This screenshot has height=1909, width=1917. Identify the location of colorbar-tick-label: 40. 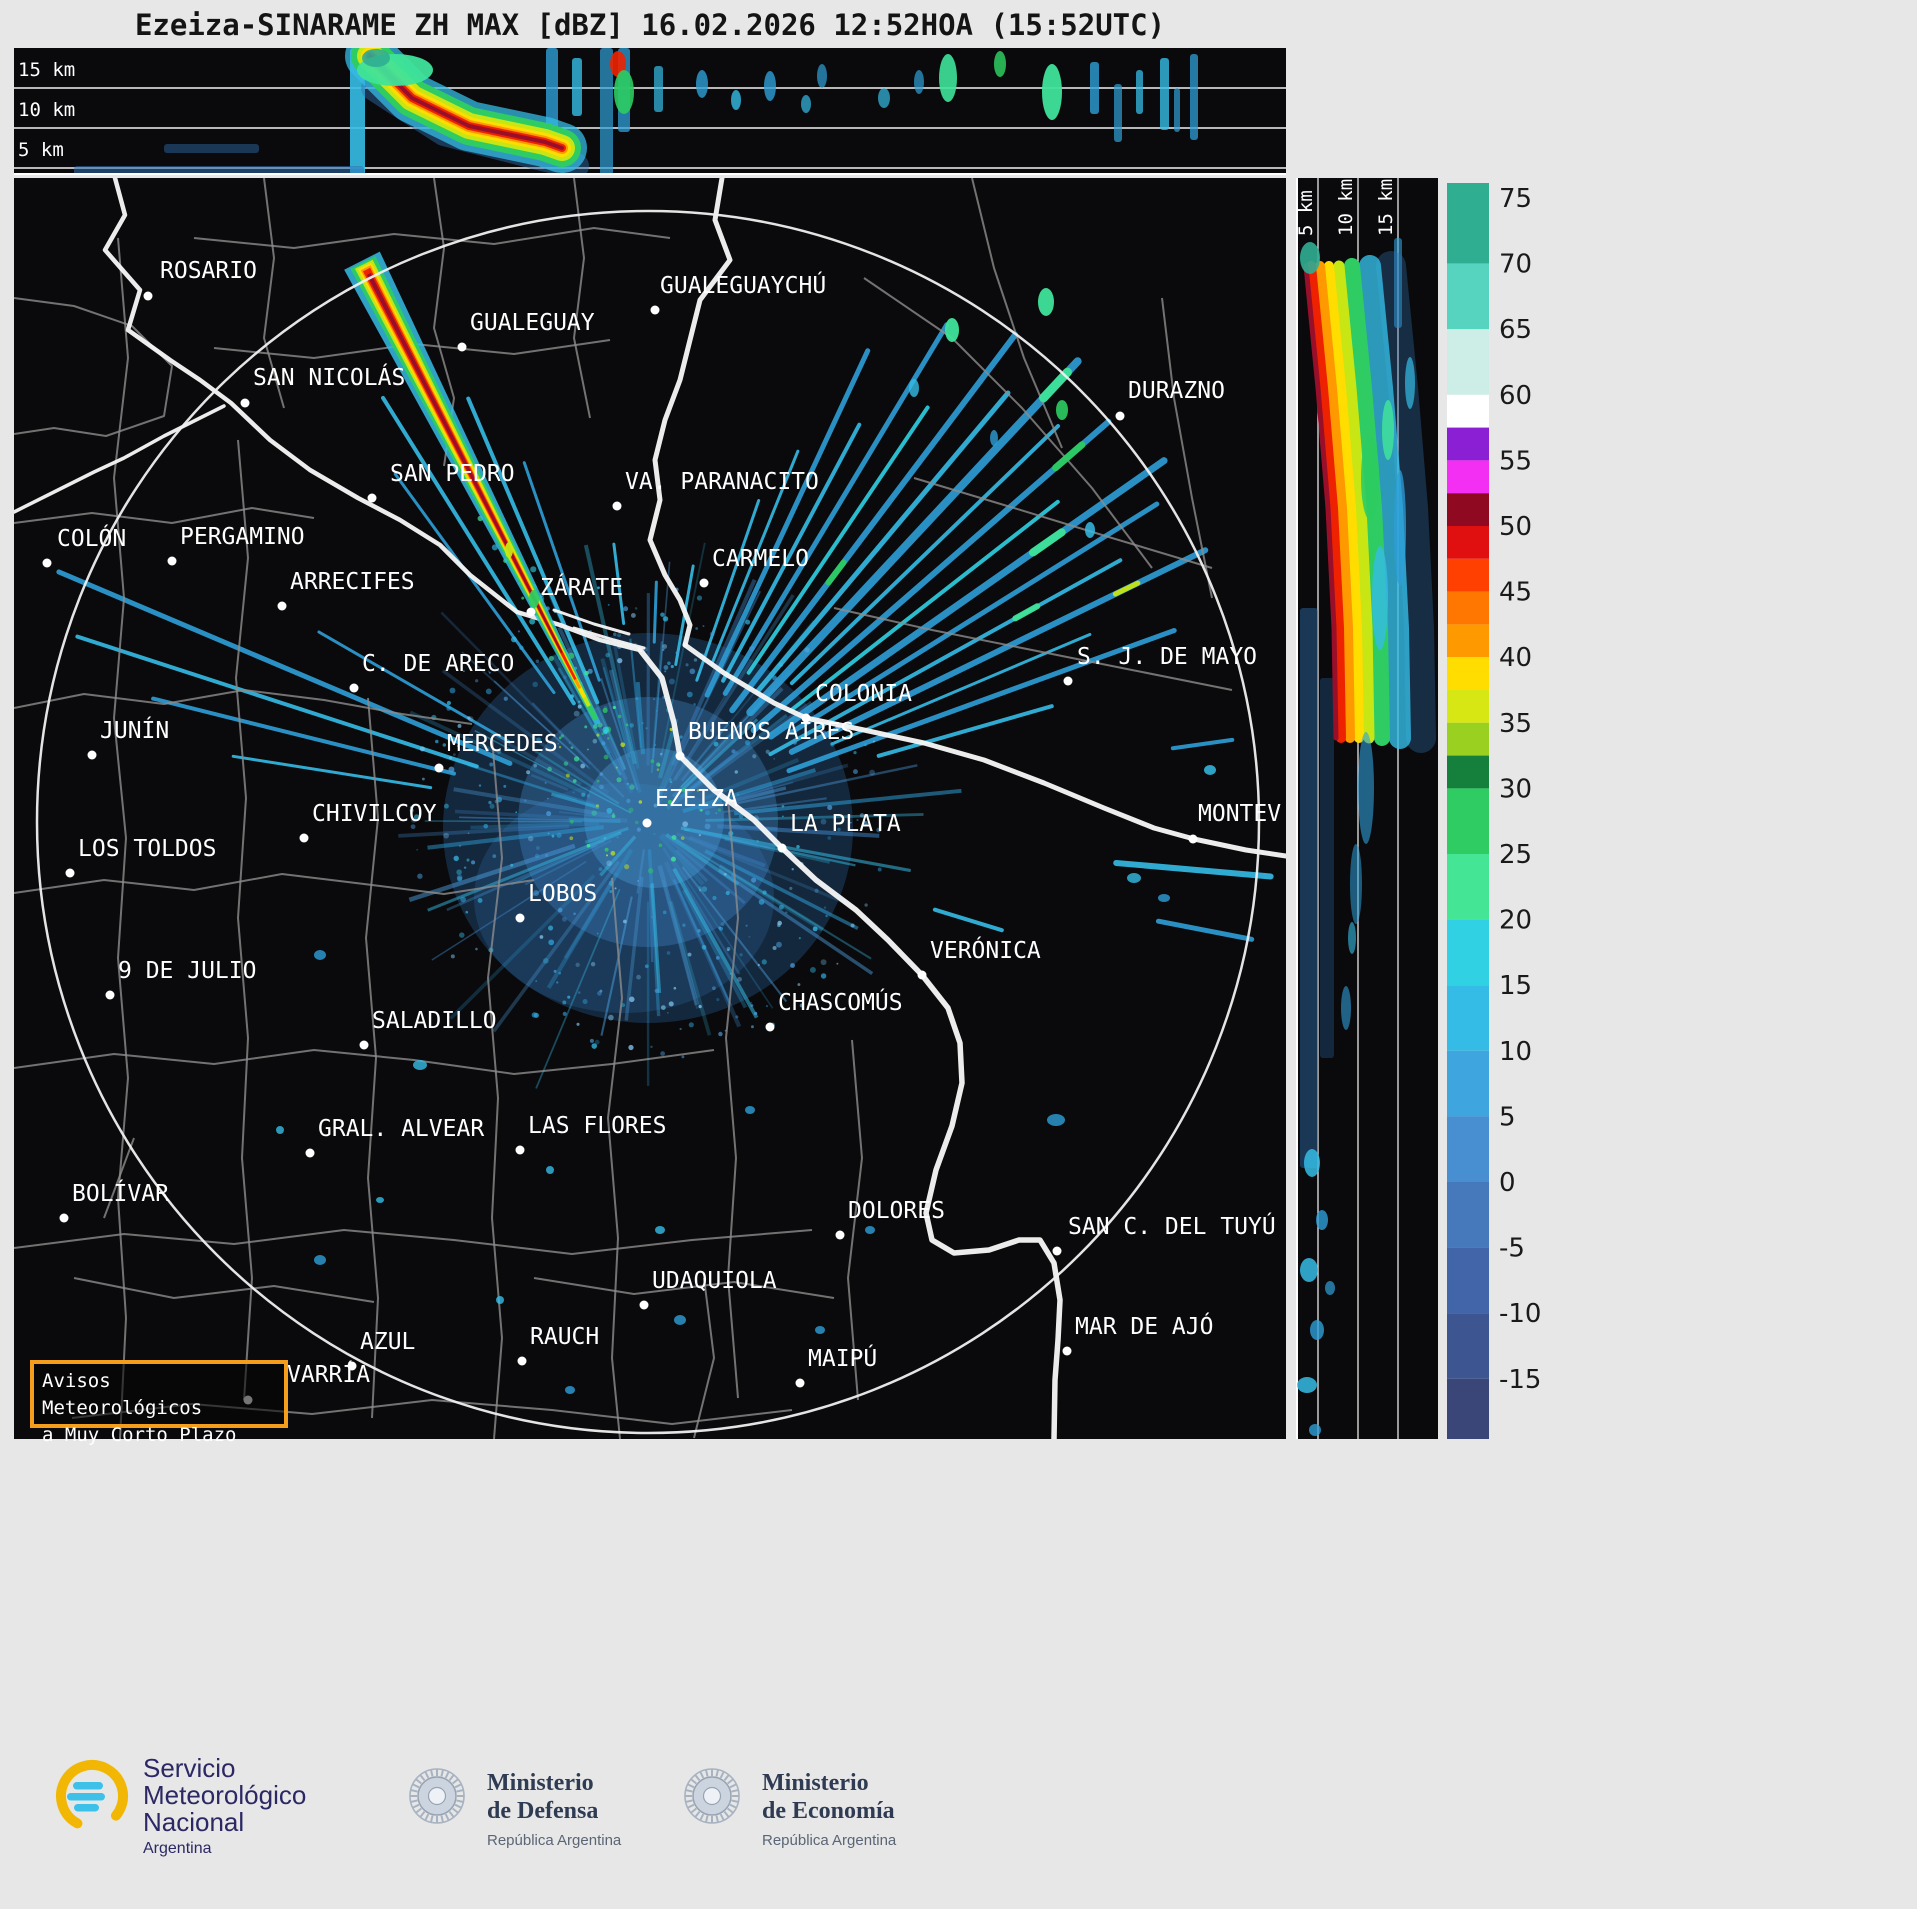
(1515, 658).